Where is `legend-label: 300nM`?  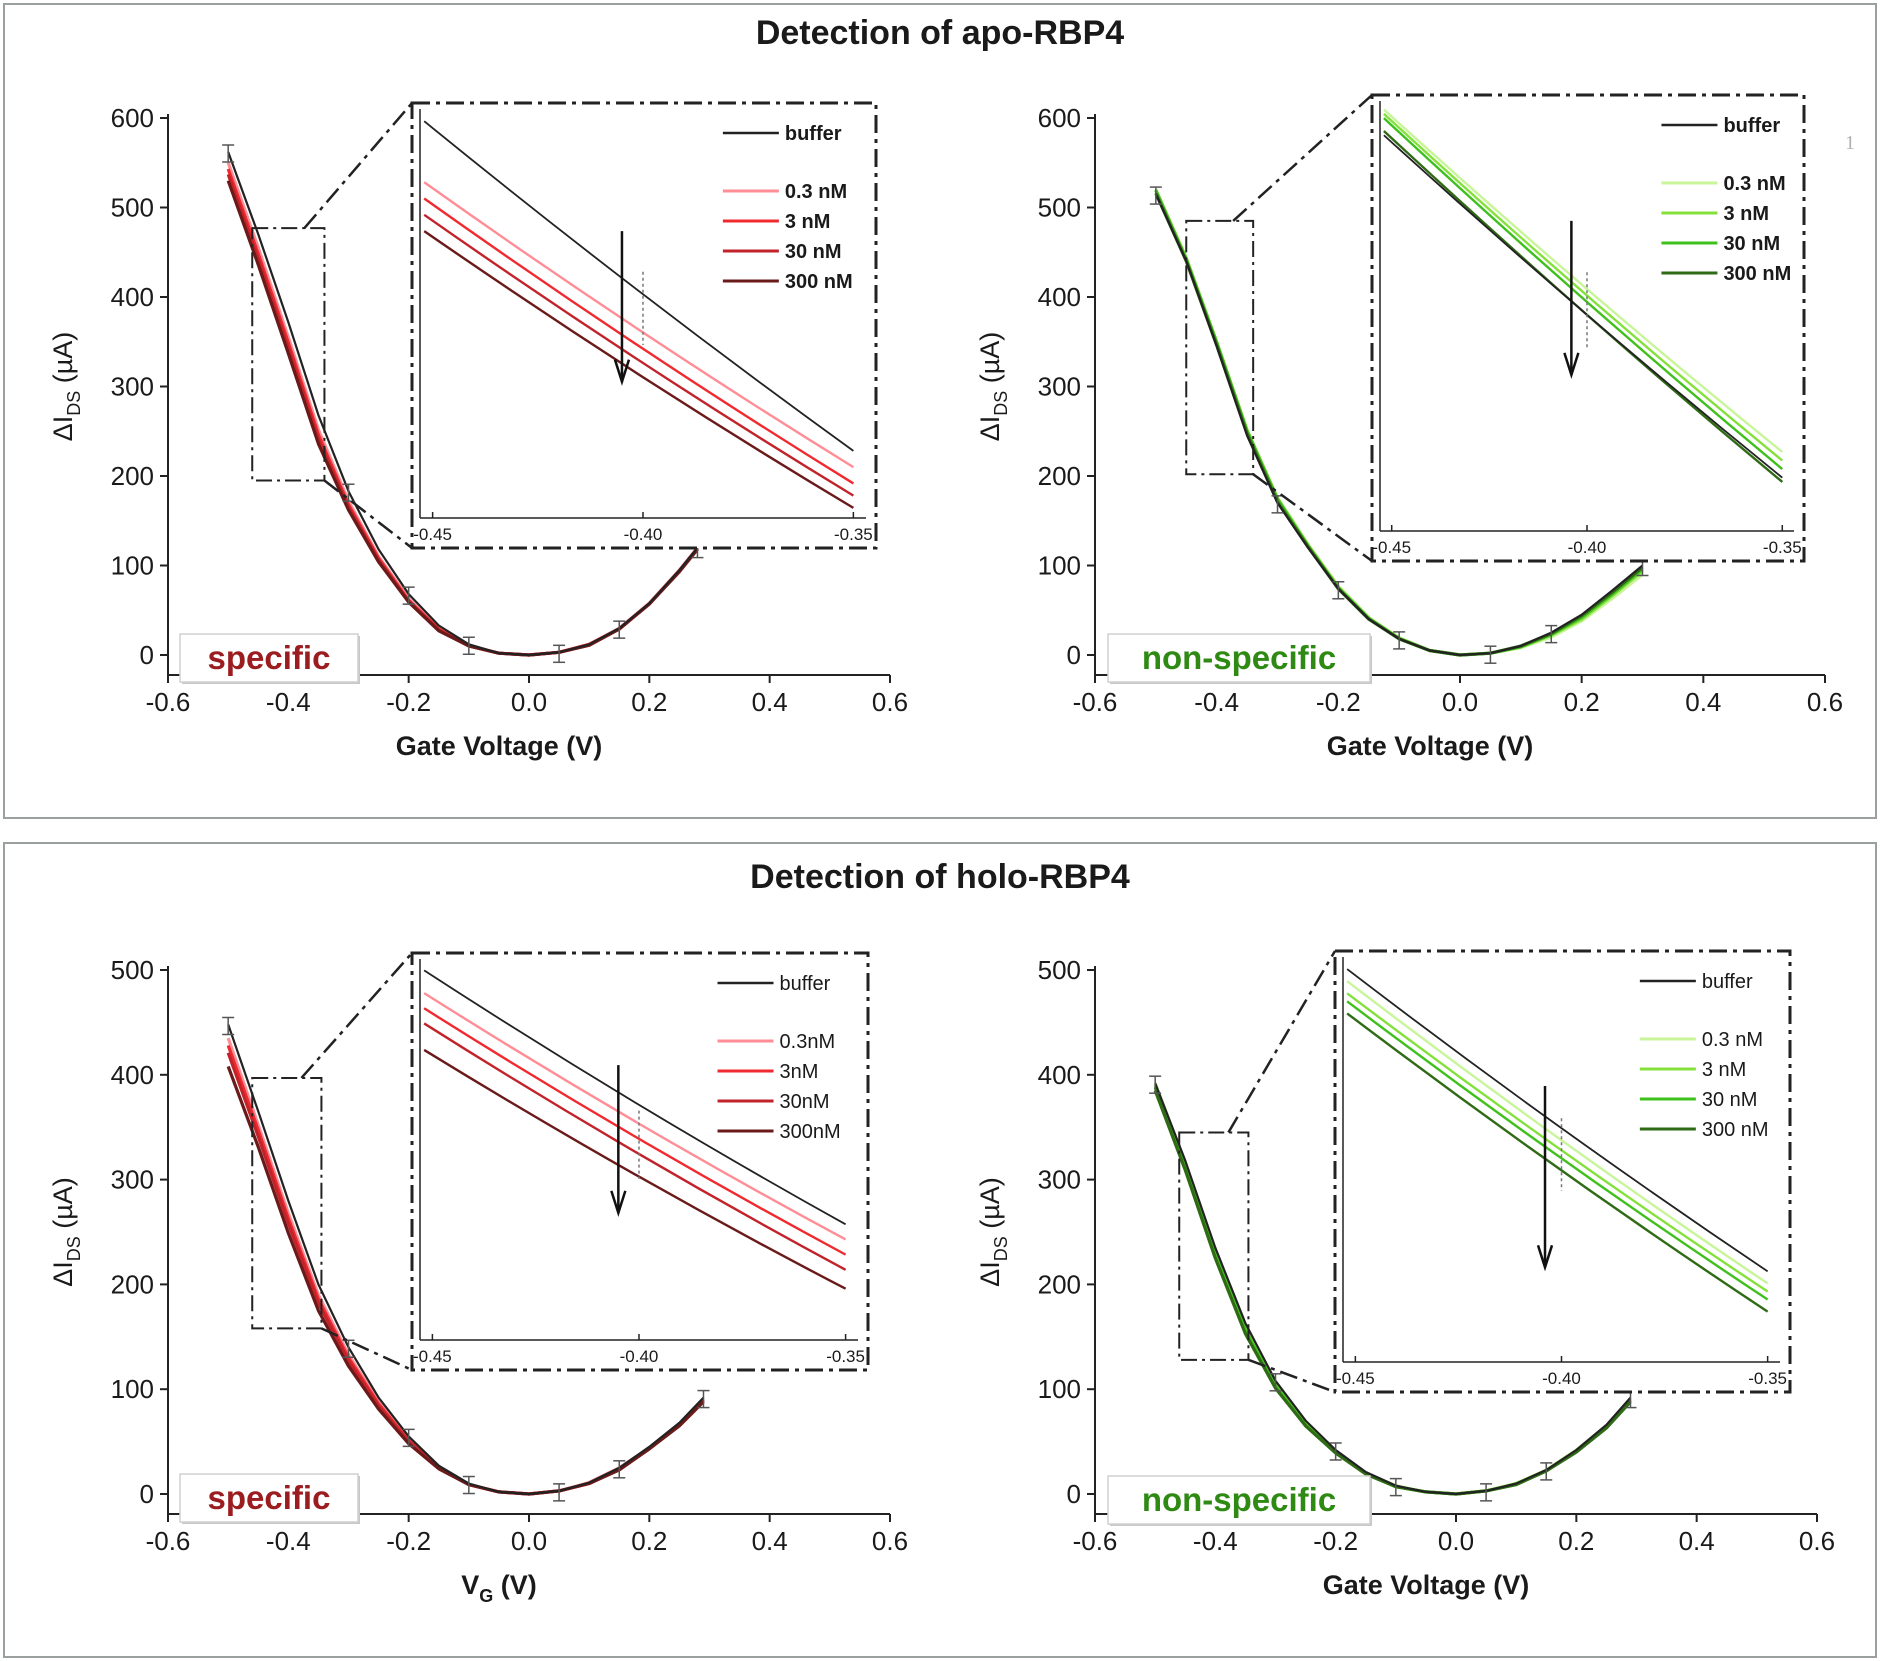 legend-label: 300nM is located at coordinates (810, 1132).